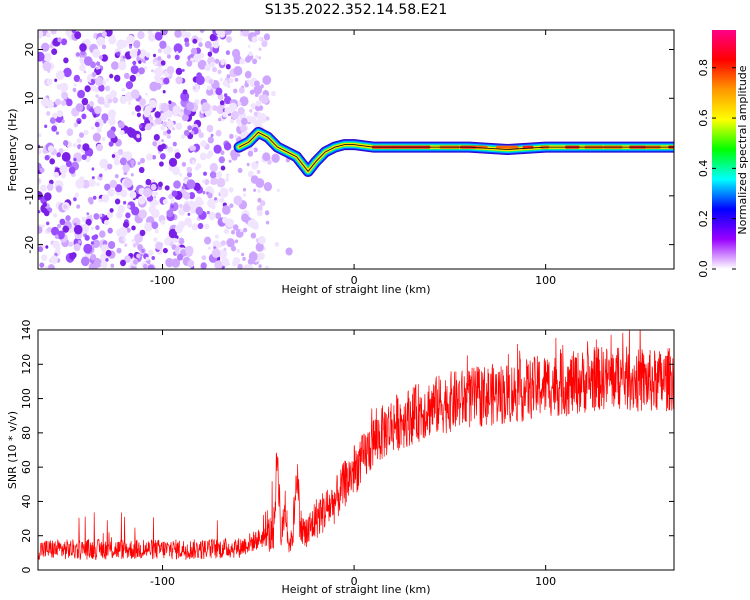  I want to click on snr-x-tick-label: 100, so click(545, 581).